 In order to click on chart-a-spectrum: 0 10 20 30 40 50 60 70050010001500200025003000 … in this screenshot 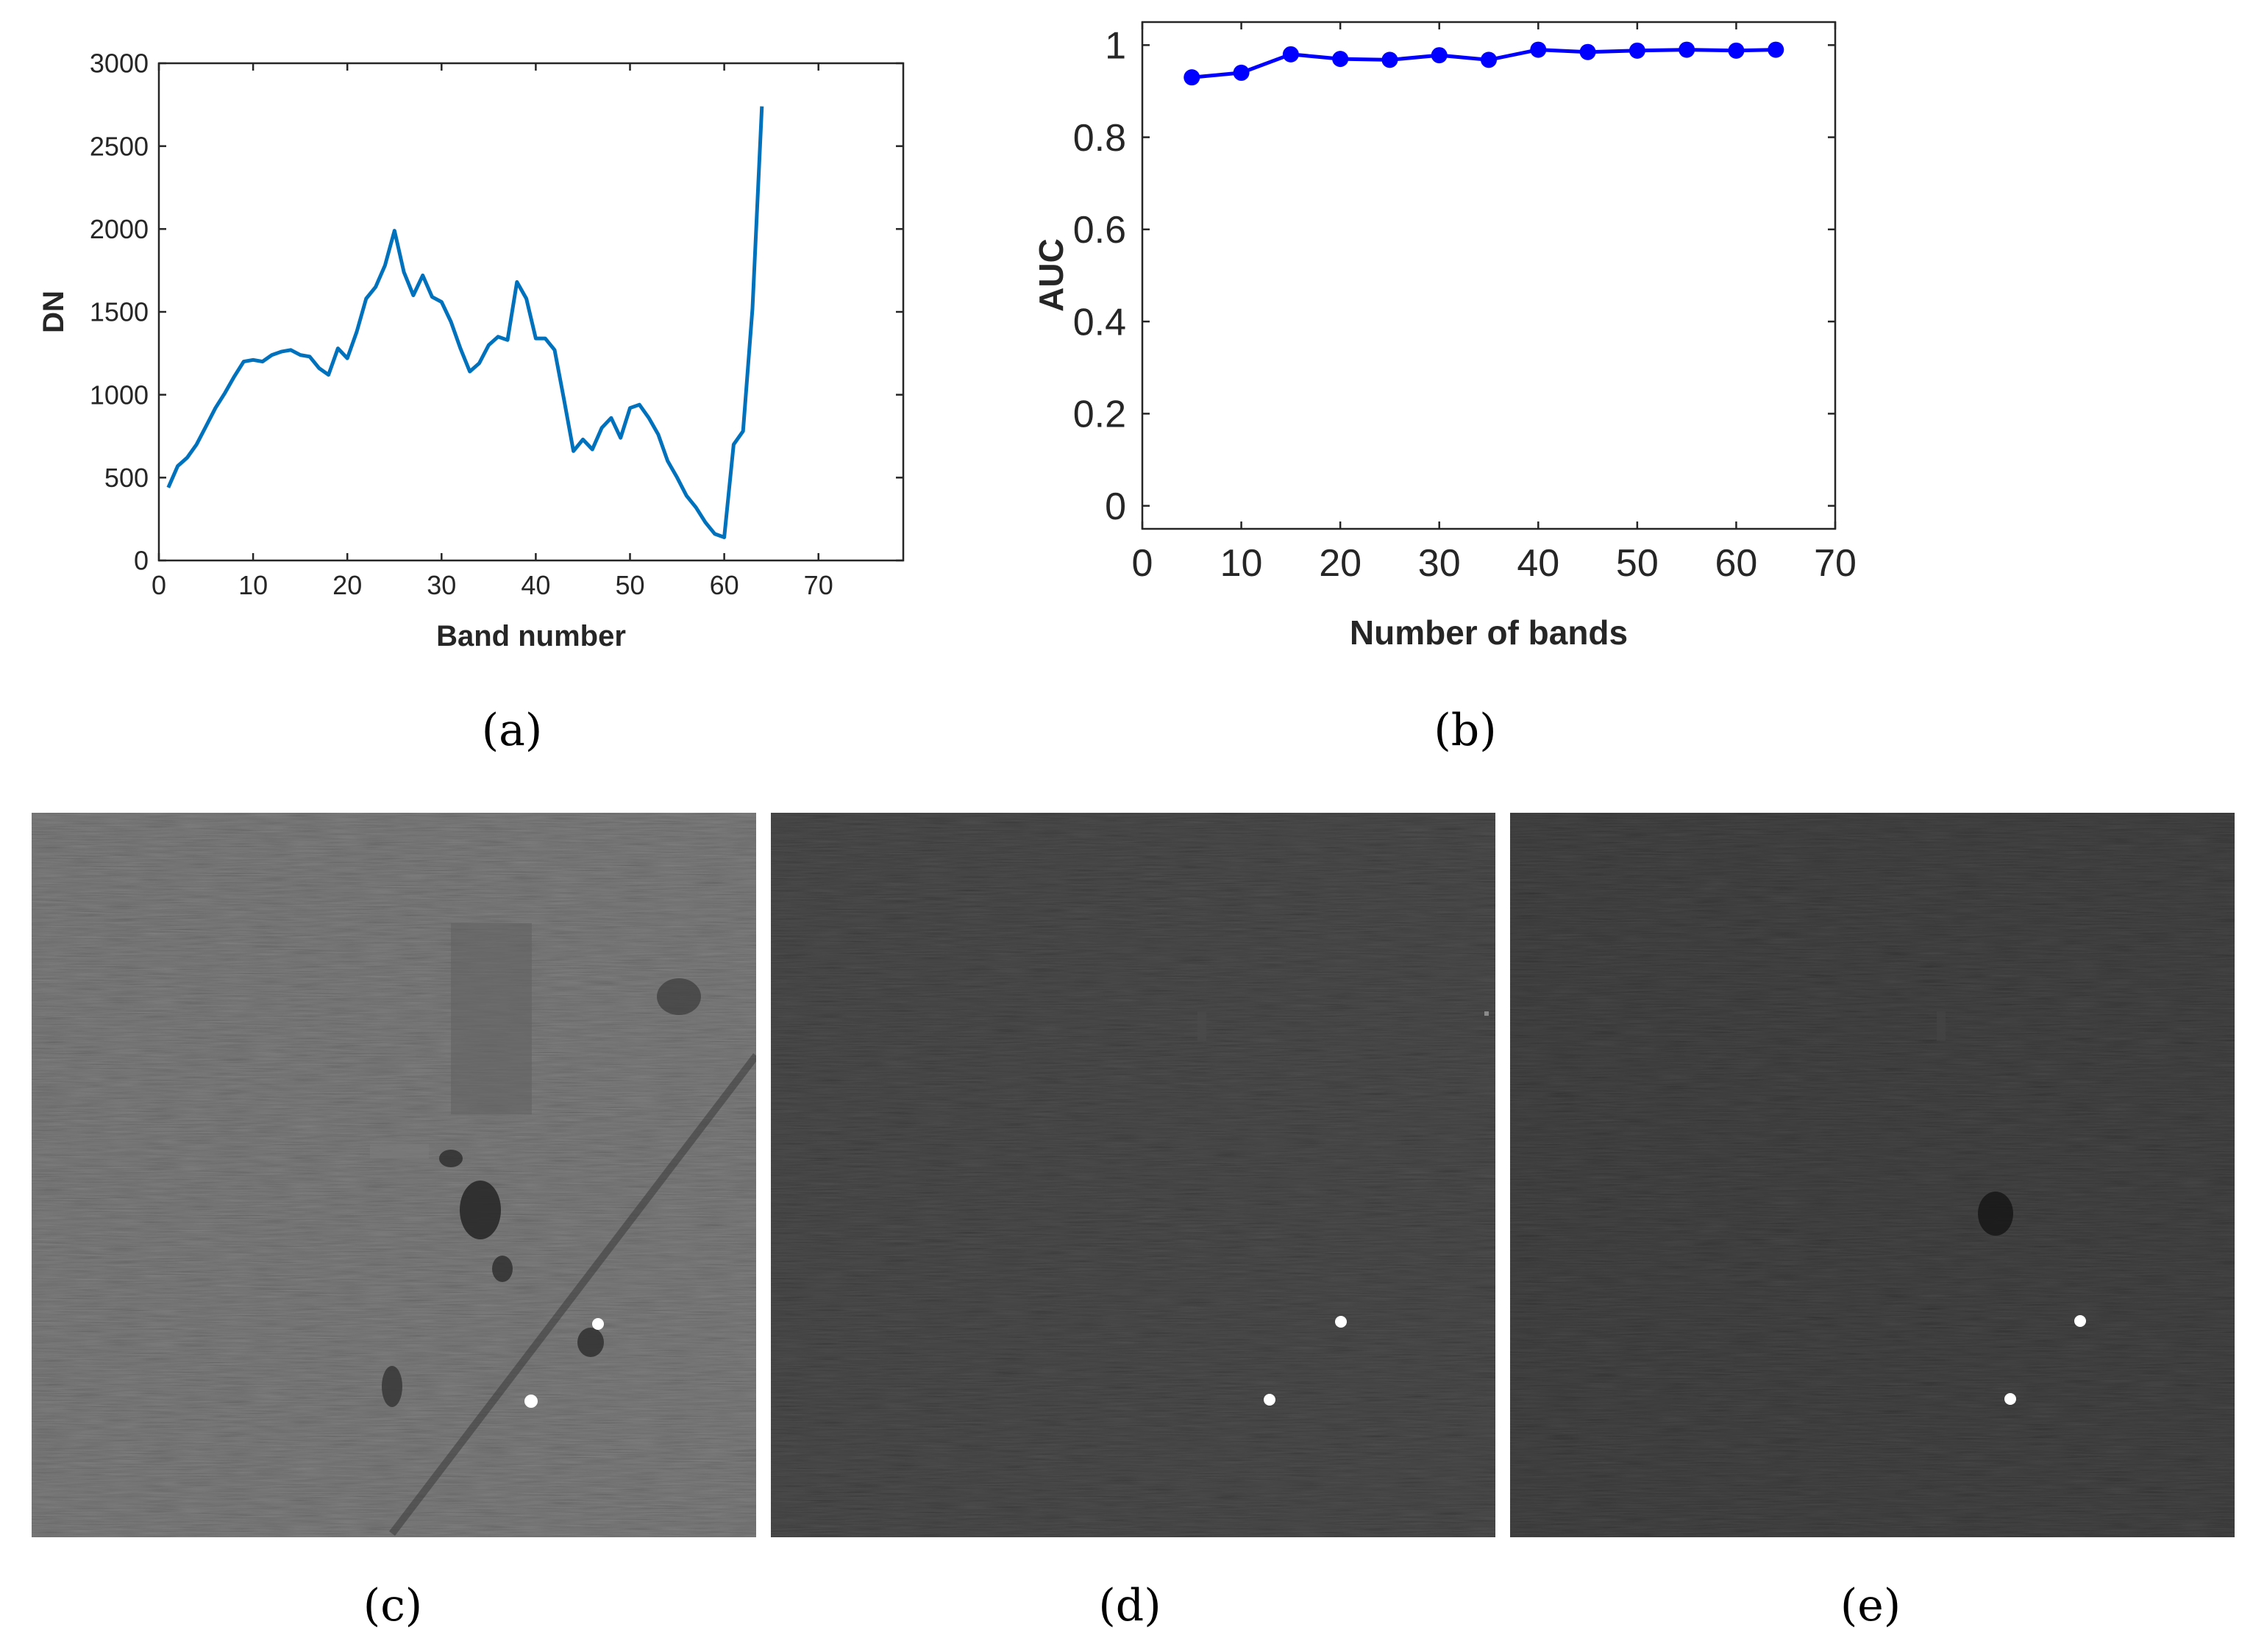, I will do `click(471, 351)`.